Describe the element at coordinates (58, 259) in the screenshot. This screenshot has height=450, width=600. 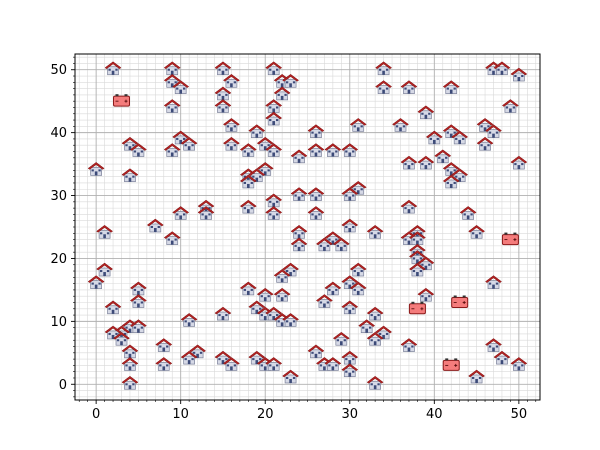
I see `y-tick-label: 20` at that location.